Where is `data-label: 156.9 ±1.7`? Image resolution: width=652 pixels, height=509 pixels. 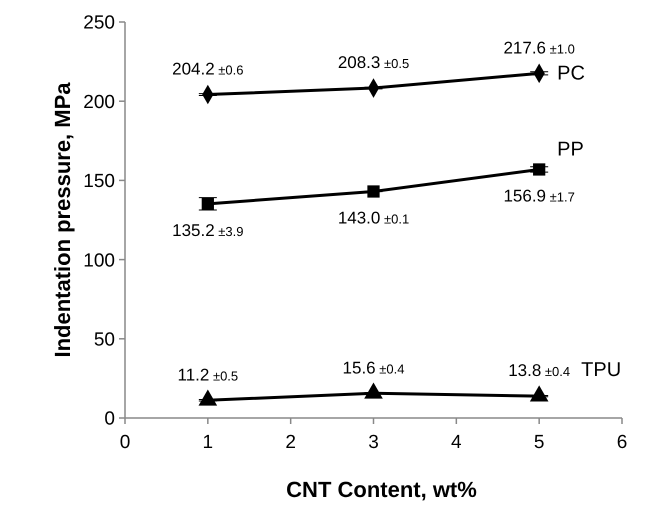 data-label: 156.9 ±1.7 is located at coordinates (539, 196).